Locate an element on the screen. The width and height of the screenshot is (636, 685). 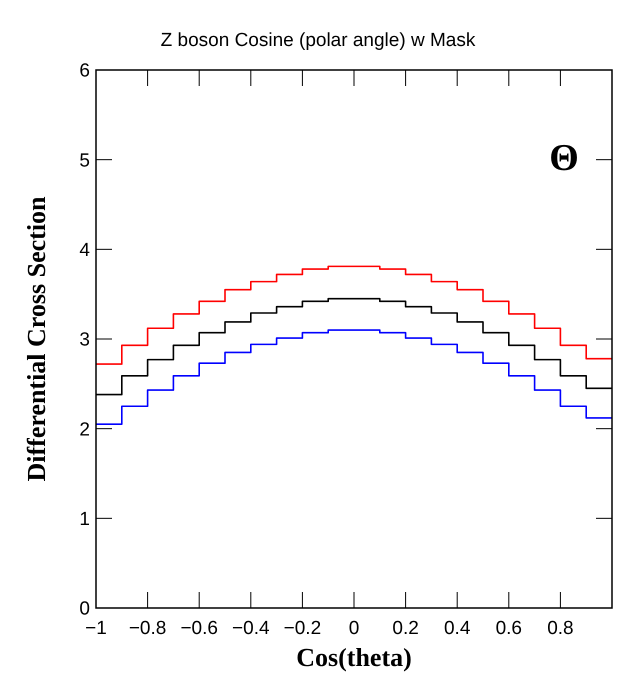
y-tick-label: 1 is located at coordinates (84, 519).